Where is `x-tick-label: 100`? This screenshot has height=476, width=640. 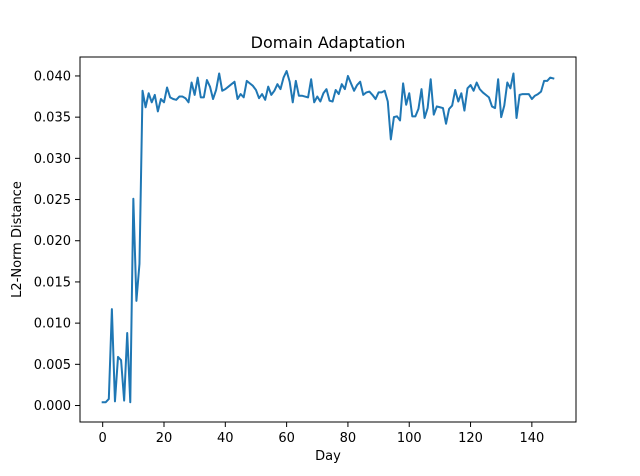
x-tick-label: 100 is located at coordinates (409, 438).